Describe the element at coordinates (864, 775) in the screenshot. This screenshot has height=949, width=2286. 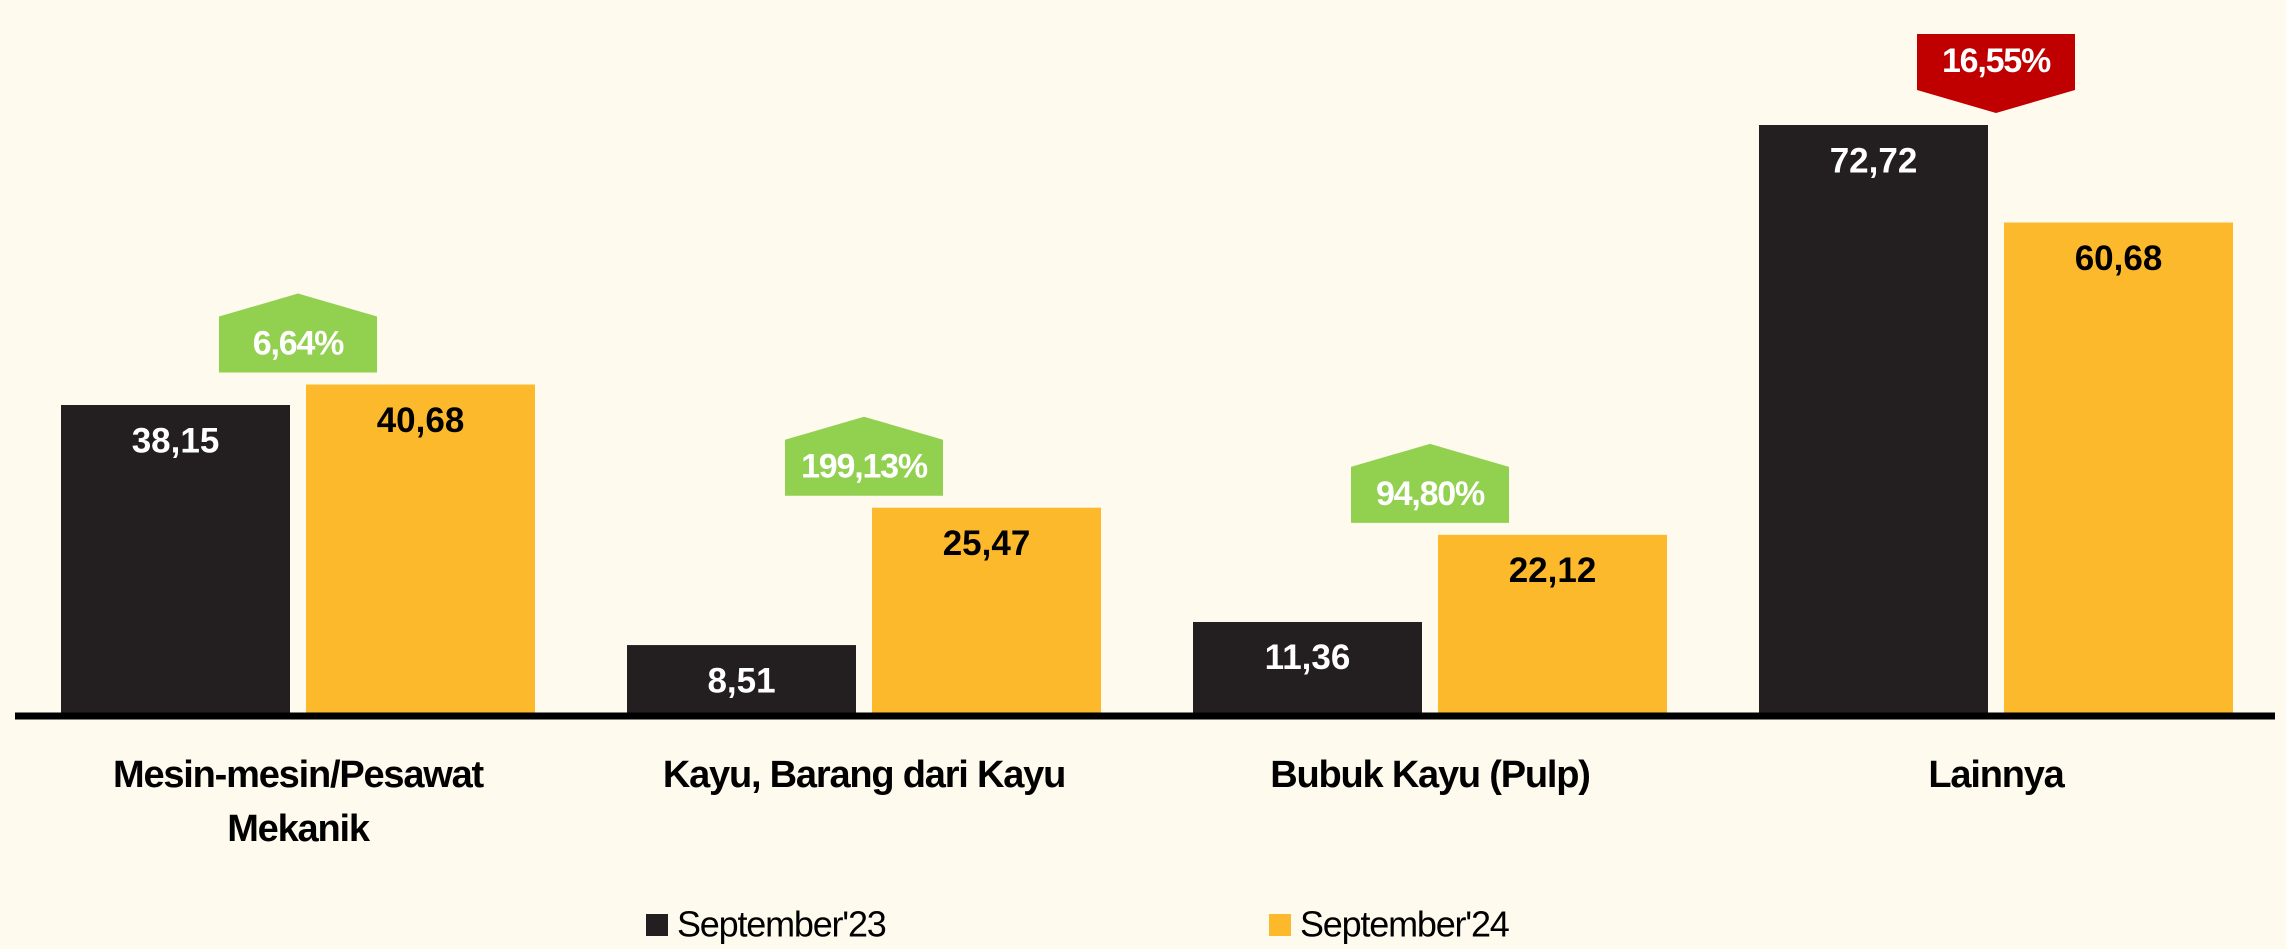
I see `category-label: Kayu, Barang dari Kayu` at that location.